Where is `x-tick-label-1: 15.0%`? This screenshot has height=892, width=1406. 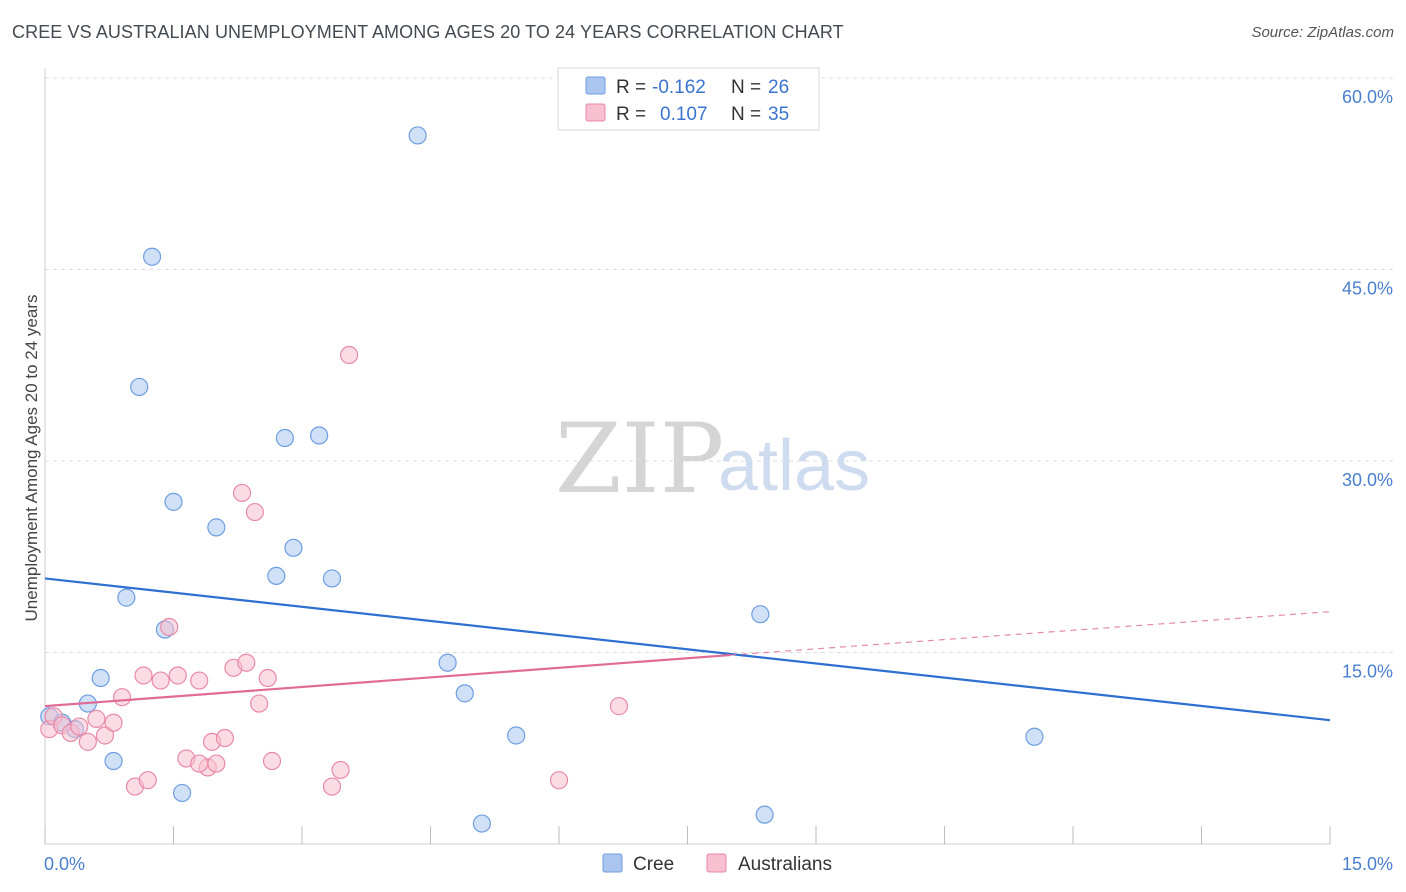 x-tick-label-1: 15.0% is located at coordinates (1367, 864).